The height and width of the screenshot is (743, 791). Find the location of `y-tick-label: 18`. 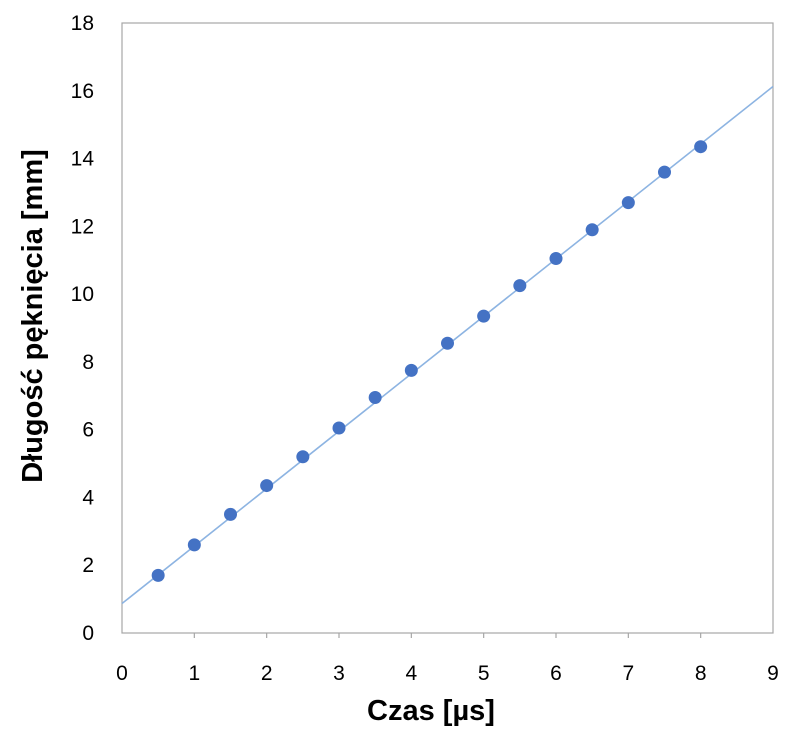

y-tick-label: 18 is located at coordinates (82, 23).